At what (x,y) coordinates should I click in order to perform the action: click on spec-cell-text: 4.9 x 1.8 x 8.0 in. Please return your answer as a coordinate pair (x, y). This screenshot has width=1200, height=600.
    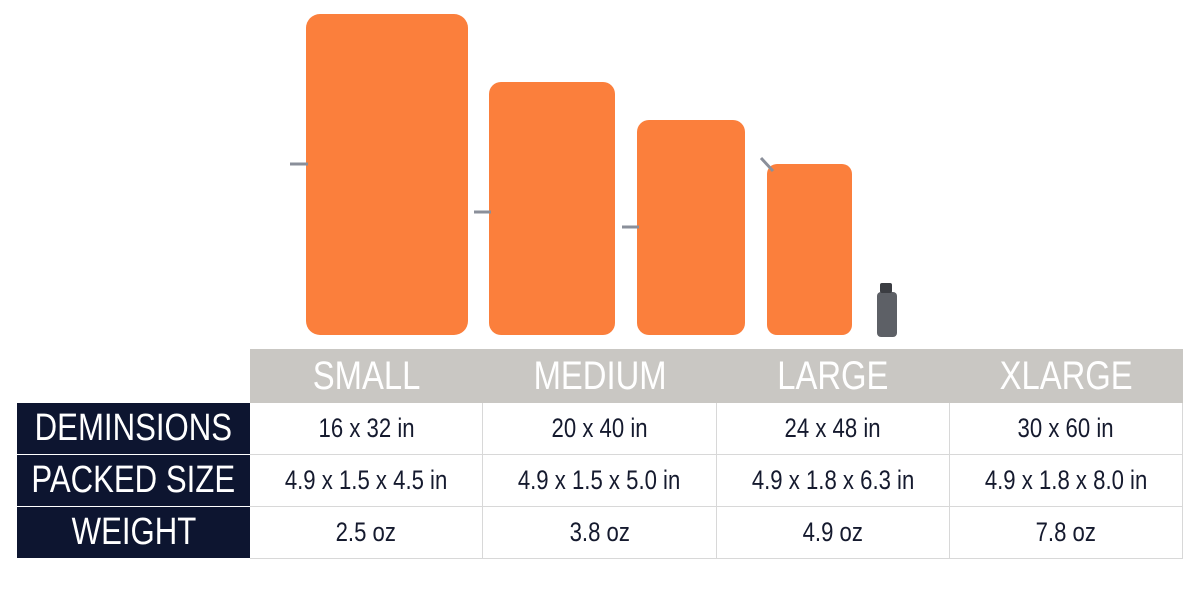
    Looking at the image, I should click on (1066, 480).